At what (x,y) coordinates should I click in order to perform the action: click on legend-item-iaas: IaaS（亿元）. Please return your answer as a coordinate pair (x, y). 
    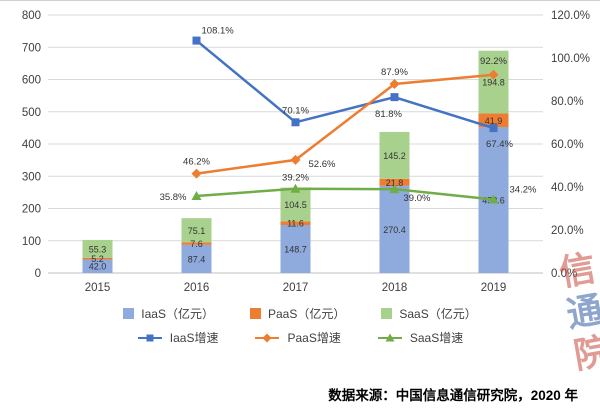
    Looking at the image, I should click on (168, 313).